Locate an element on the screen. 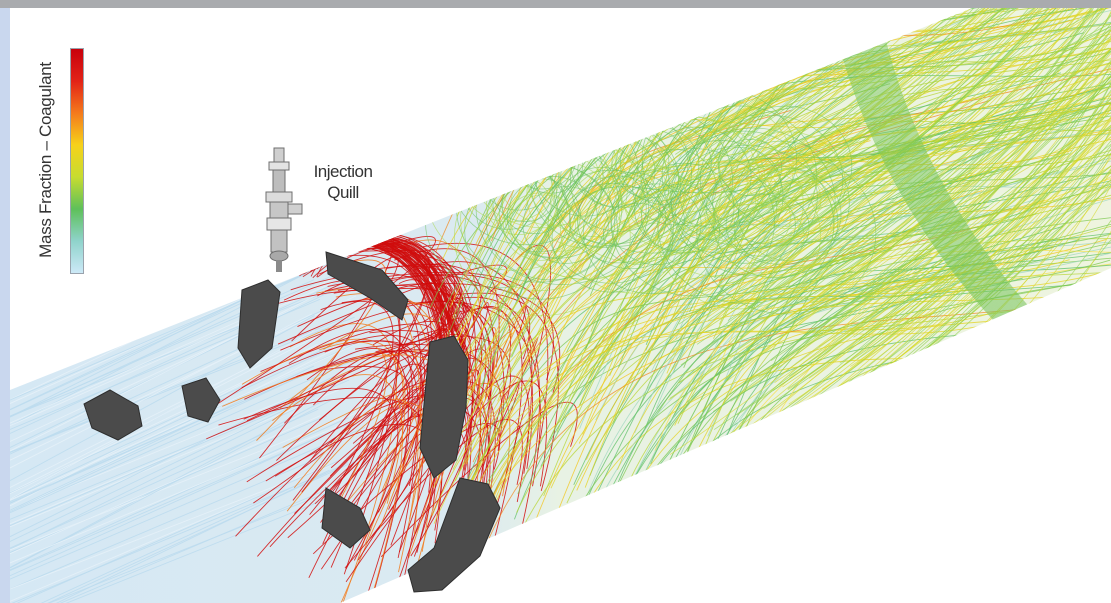 The image size is (1111, 603). callout-line-1: Injection is located at coordinates (343, 171).